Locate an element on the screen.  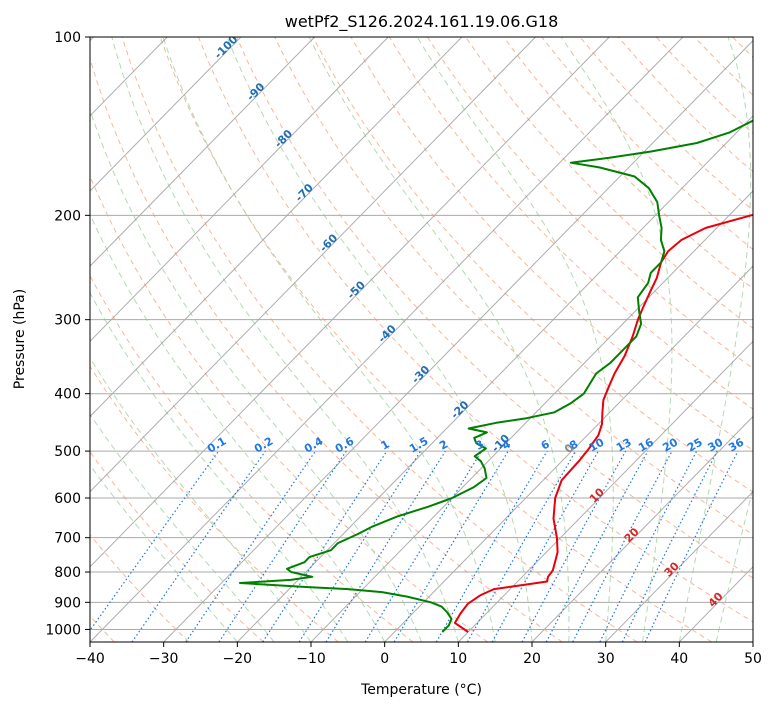
y-tick-label: 500 is located at coordinates (67, 452).